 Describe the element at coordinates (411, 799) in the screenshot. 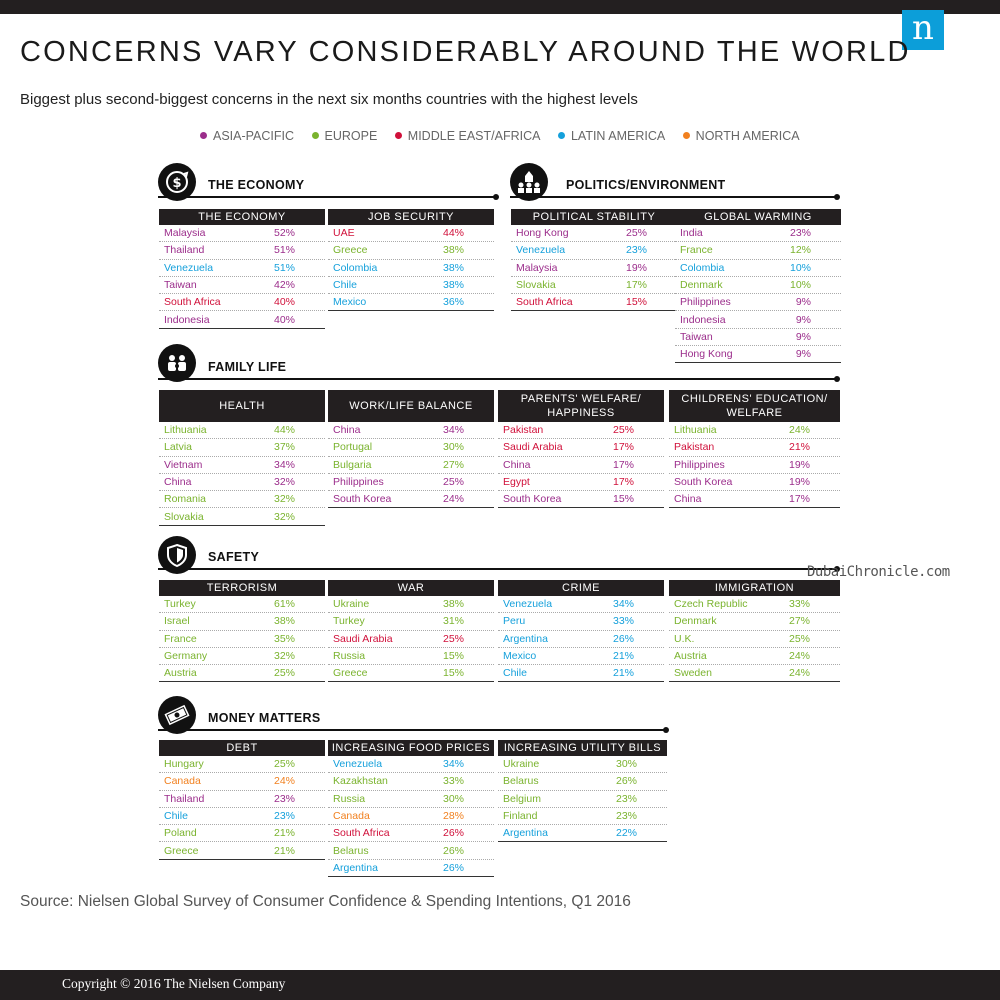

I see `table-row: Russia 30%` at that location.